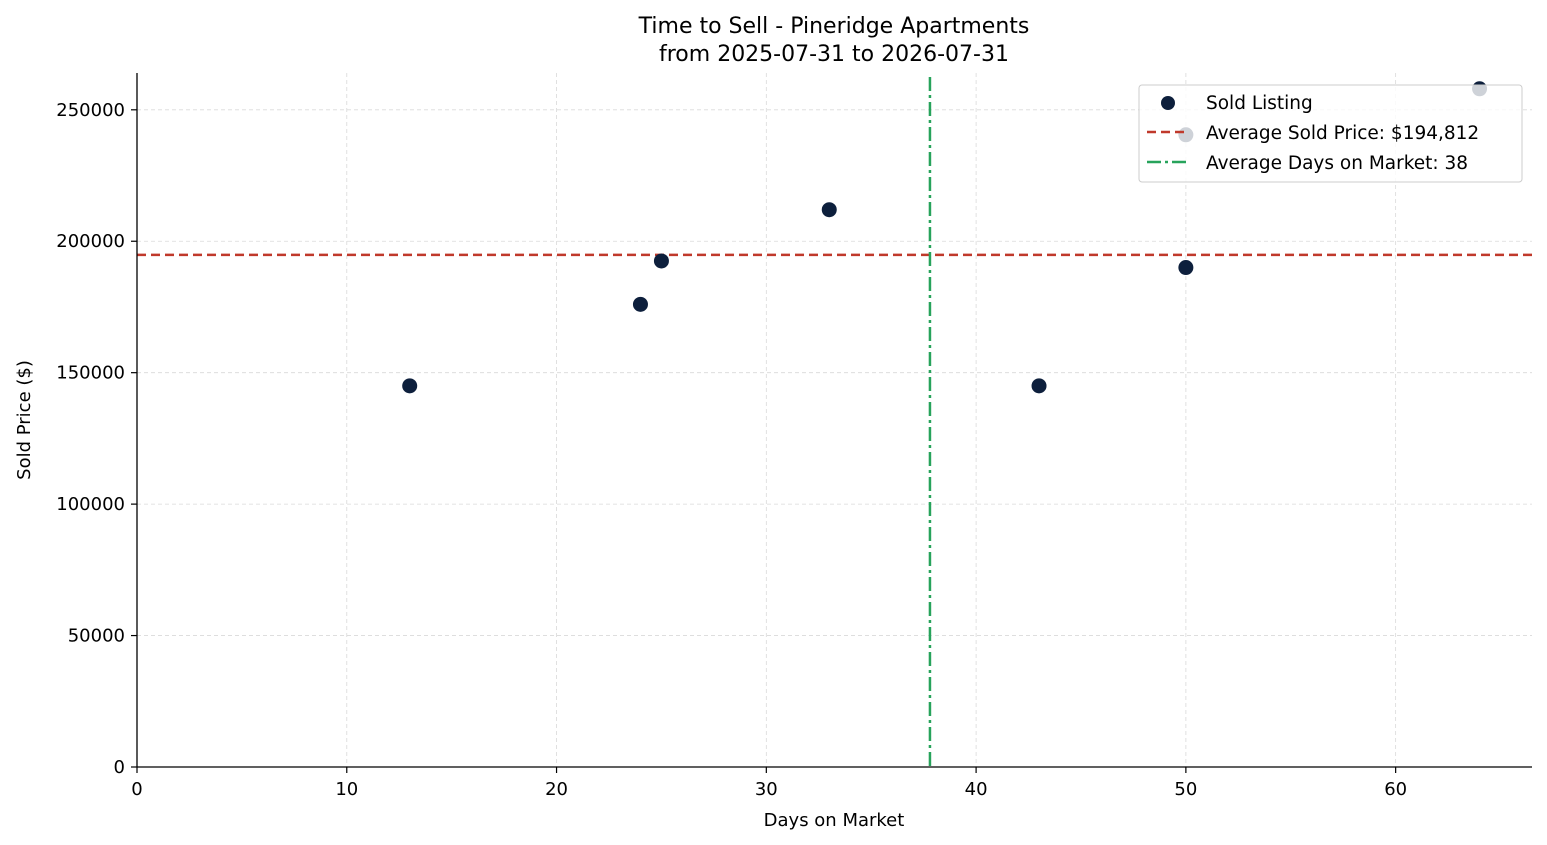  What do you see at coordinates (90, 110) in the screenshot?
I see `y-tick-label: 250000` at bounding box center [90, 110].